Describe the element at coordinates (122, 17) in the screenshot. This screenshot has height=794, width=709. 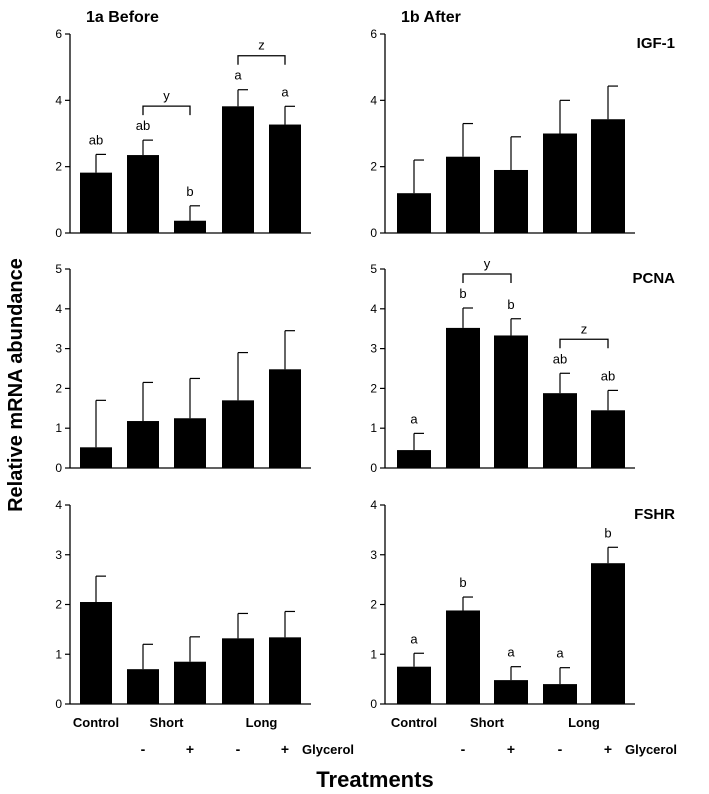
I see `panel-title: 1a Before` at that location.